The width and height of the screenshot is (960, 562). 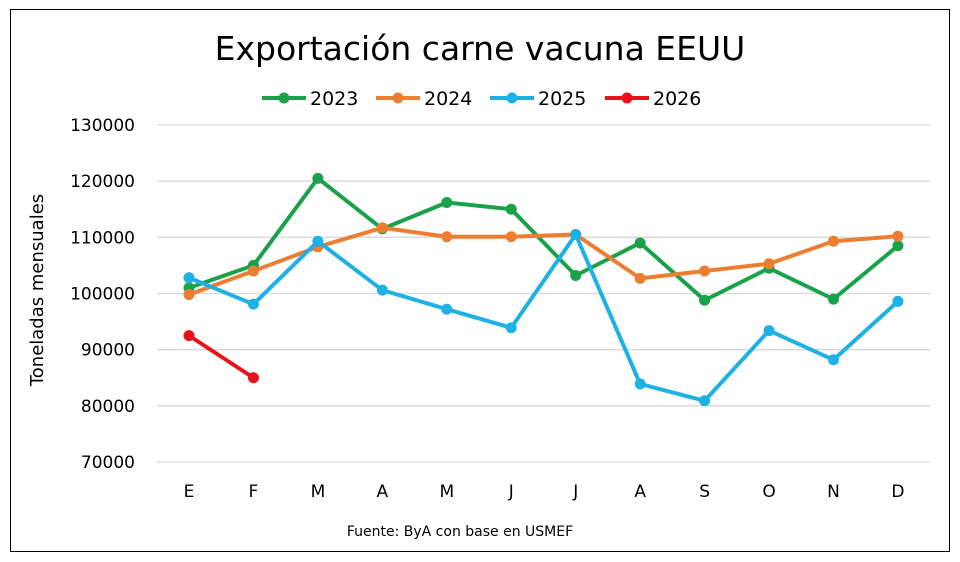 I want to click on y-tick-label: 80000, so click(x=108, y=407).